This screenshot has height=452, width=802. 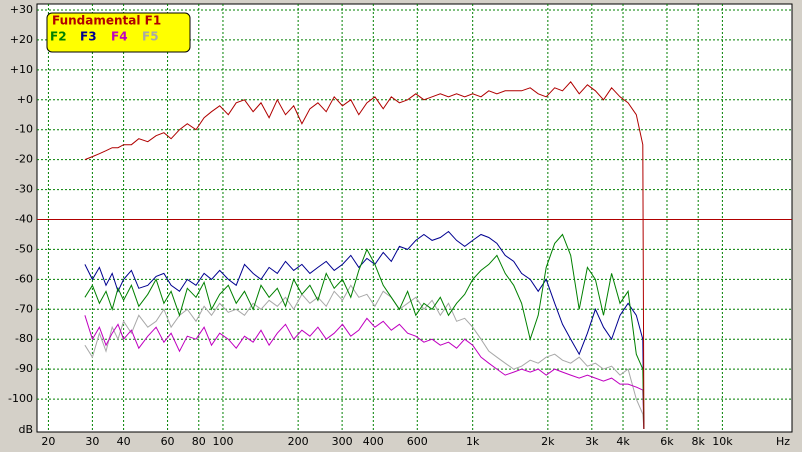 What do you see at coordinates (124, 441) in the screenshot?
I see `x-tick-label: 40` at bounding box center [124, 441].